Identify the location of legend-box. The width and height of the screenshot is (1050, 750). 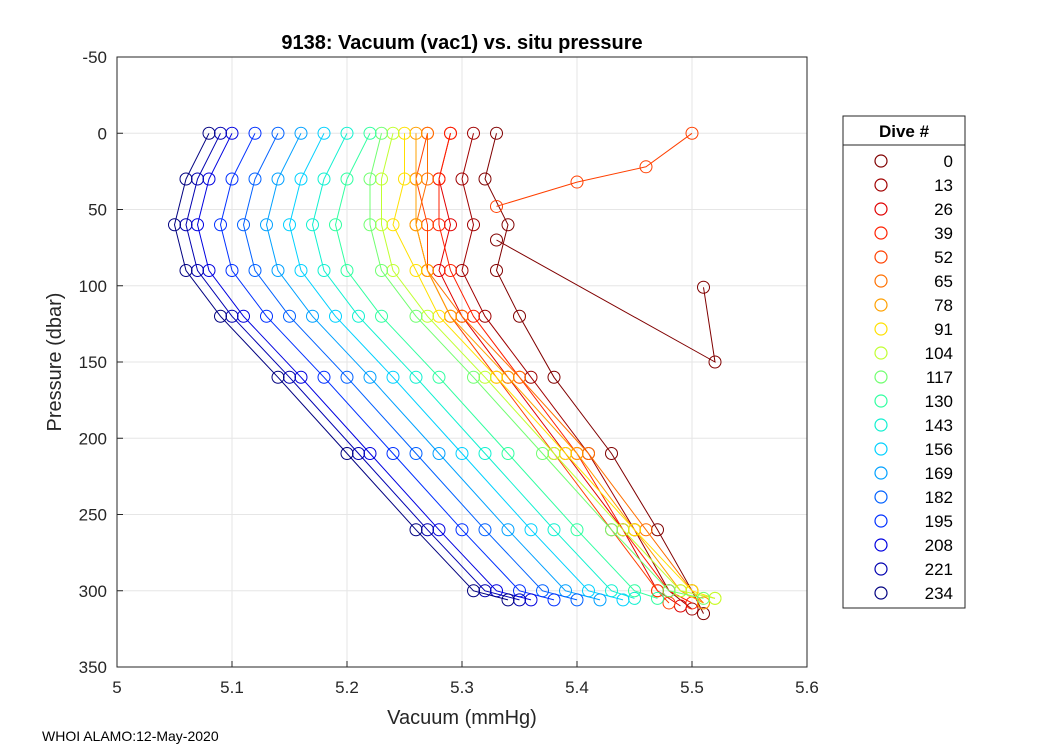
(904, 362).